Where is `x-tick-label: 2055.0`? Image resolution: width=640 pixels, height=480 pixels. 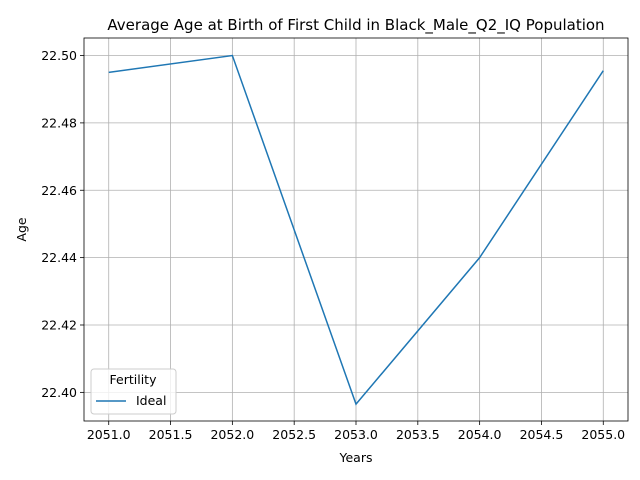 x-tick-label: 2055.0 is located at coordinates (603, 434).